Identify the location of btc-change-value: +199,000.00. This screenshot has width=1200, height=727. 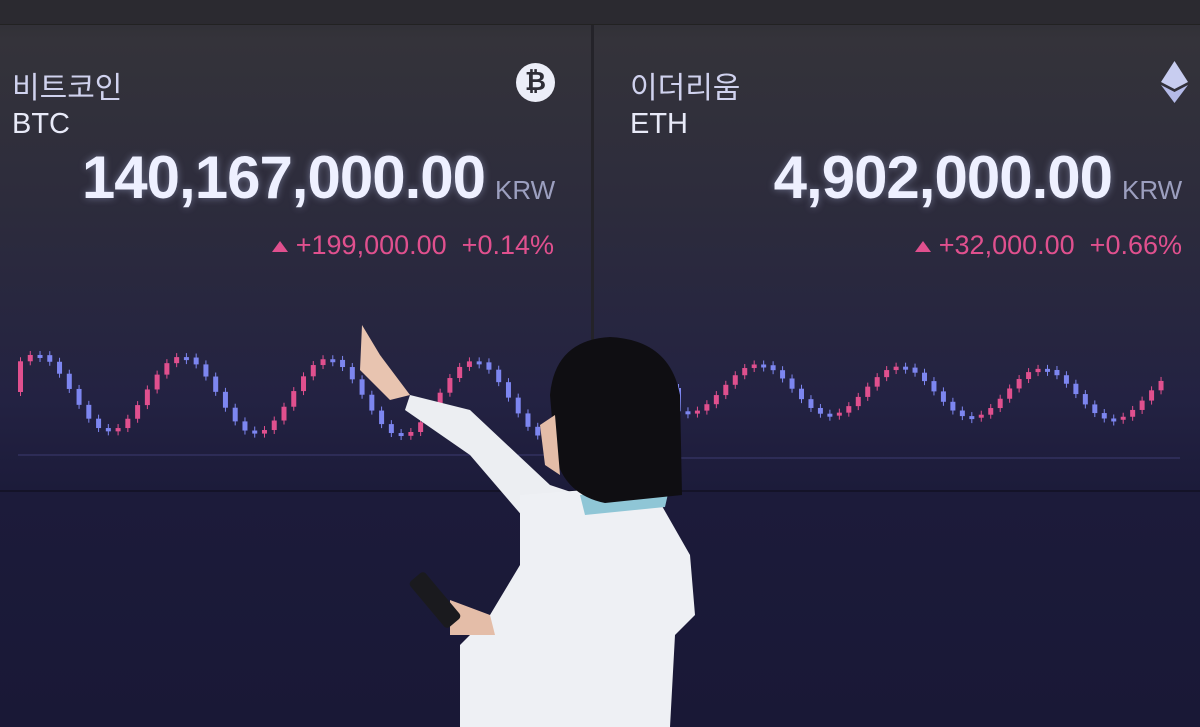
(371, 245).